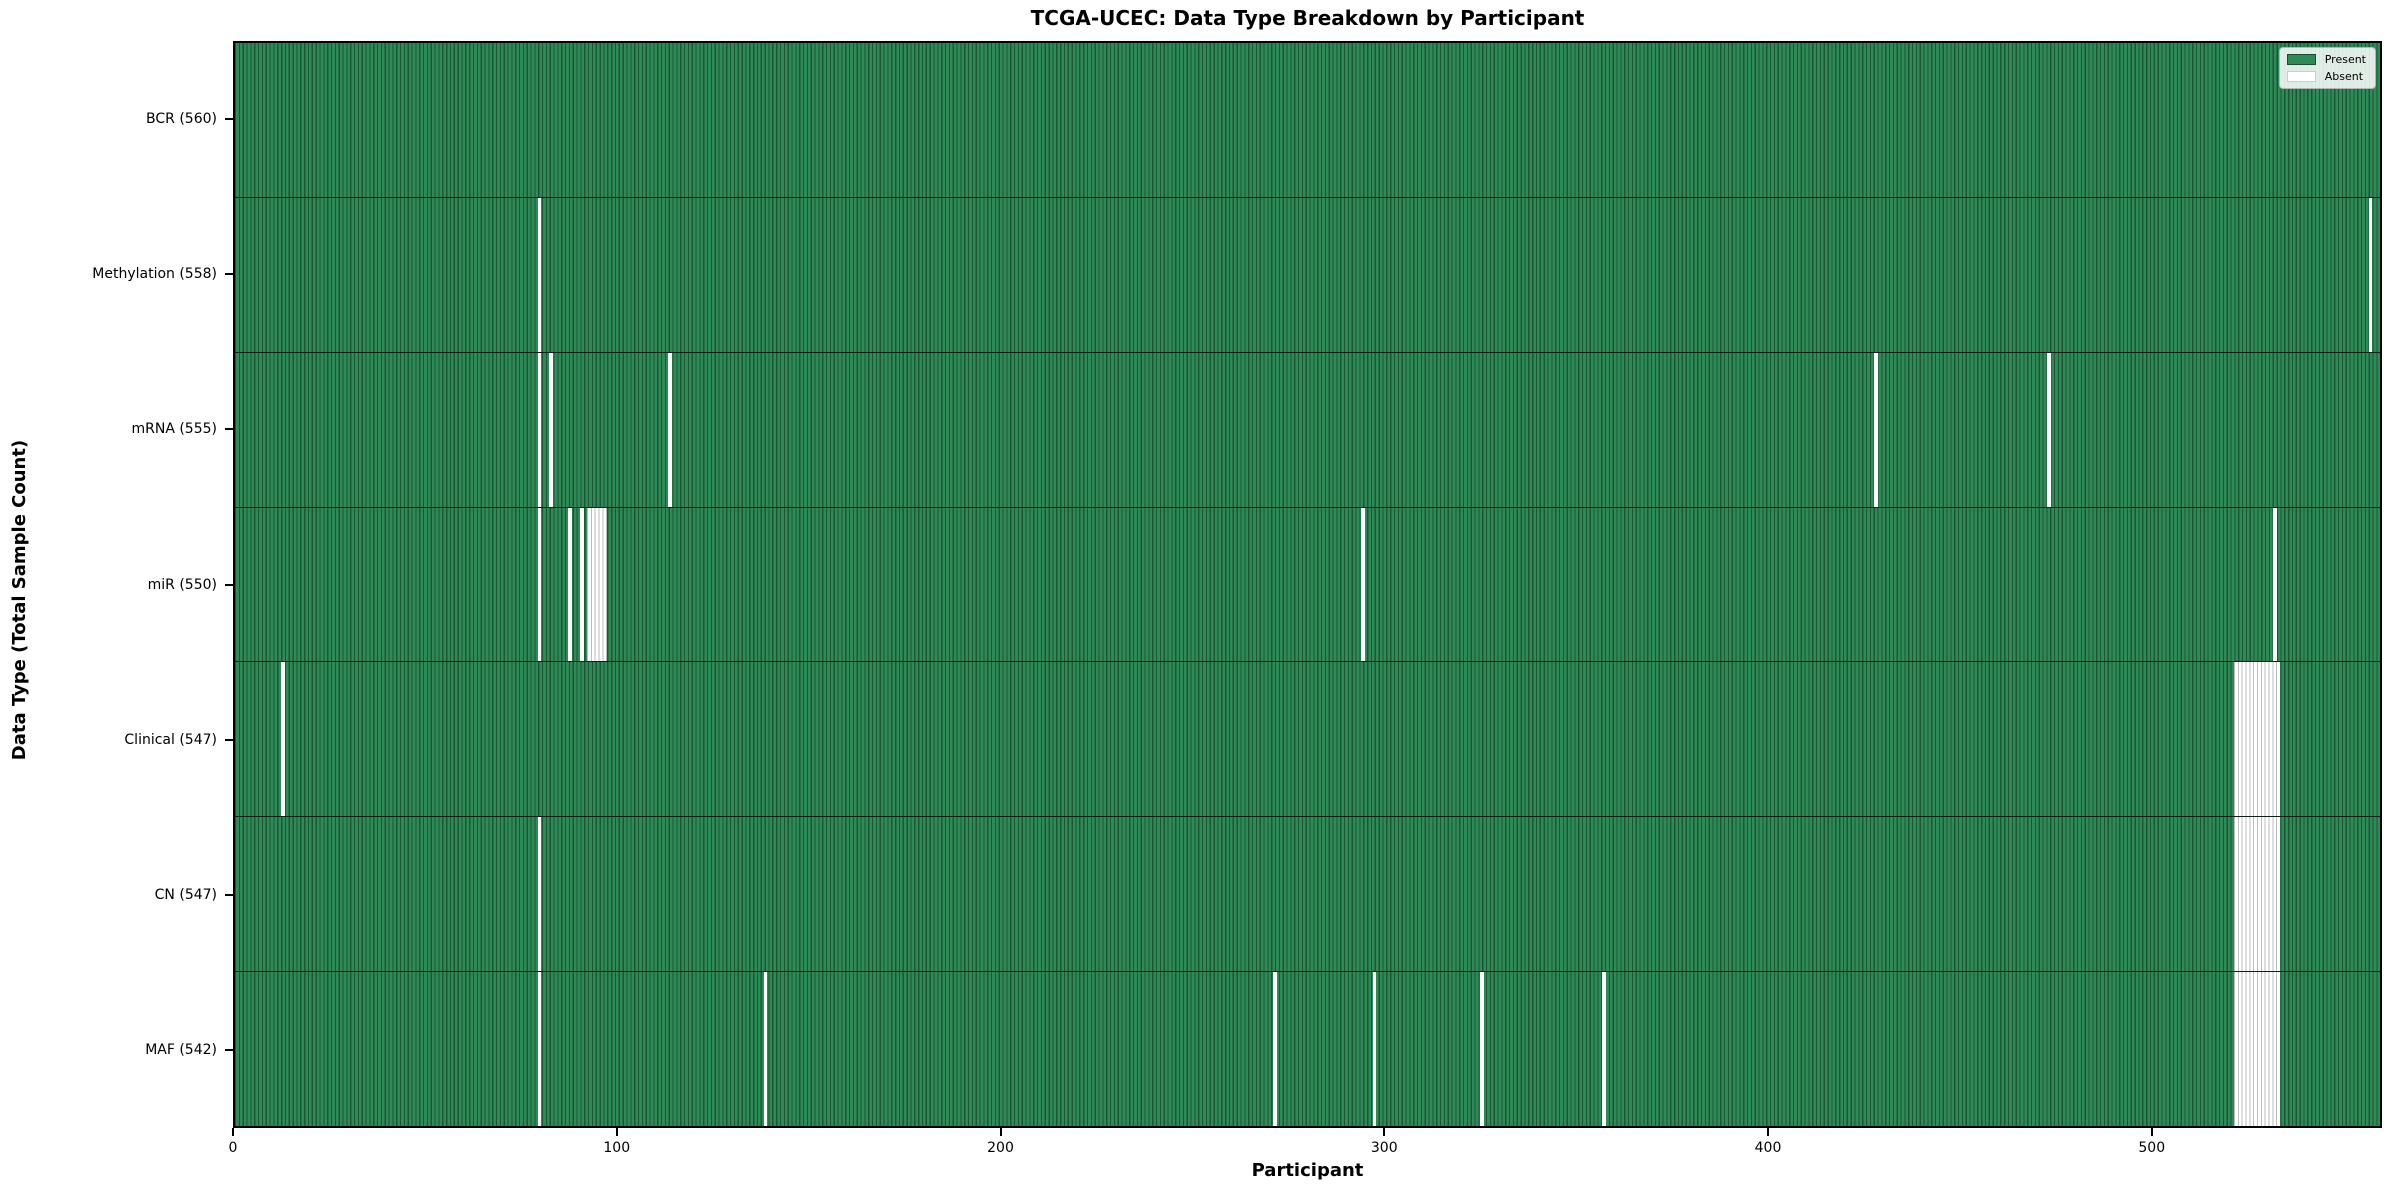  Describe the element at coordinates (2344, 76) in the screenshot. I see `legend-absent-label: Absent` at that location.